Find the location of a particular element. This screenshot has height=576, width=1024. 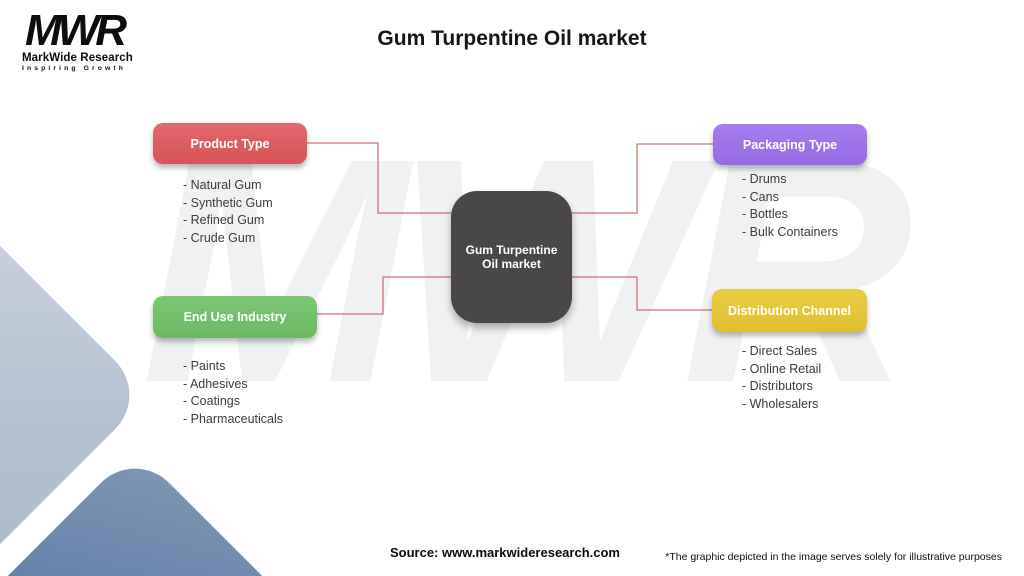

category-label-distribution-channel: Distribution Channel is located at coordinates (789, 310).